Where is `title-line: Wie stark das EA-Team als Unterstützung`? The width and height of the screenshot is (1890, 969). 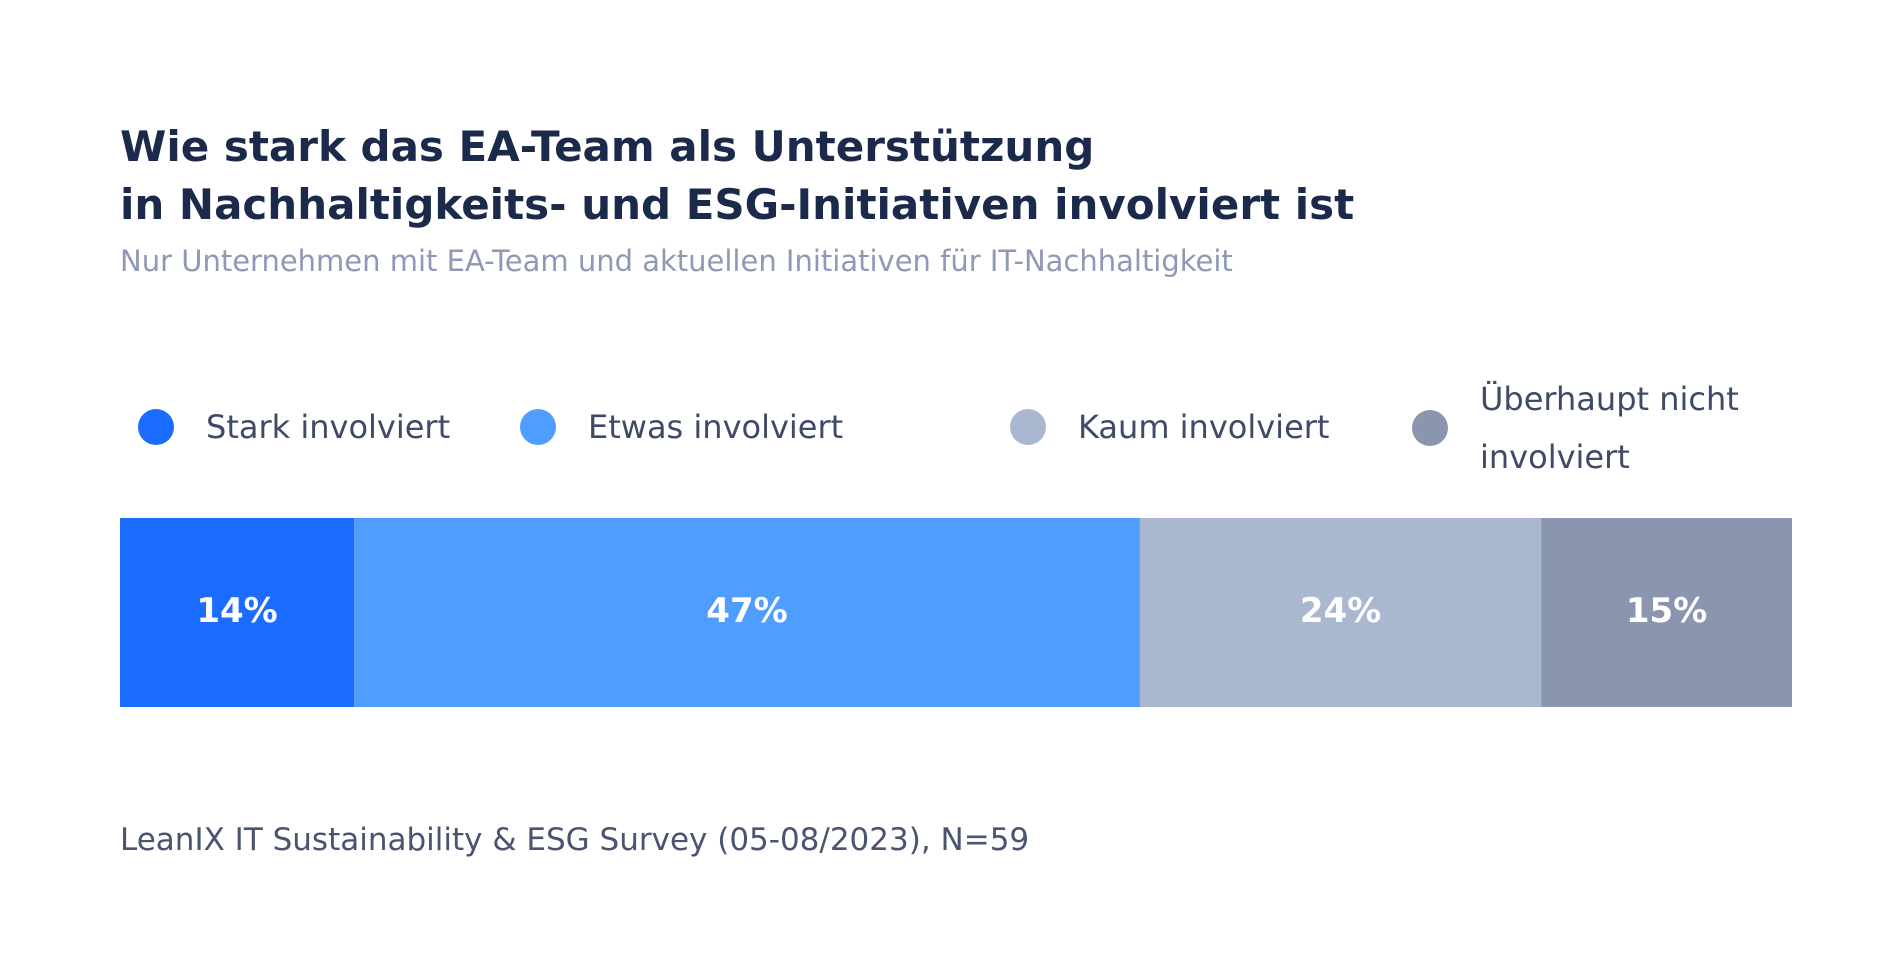
title-line: Wie stark das EA-Team als Unterstützung is located at coordinates (607, 146).